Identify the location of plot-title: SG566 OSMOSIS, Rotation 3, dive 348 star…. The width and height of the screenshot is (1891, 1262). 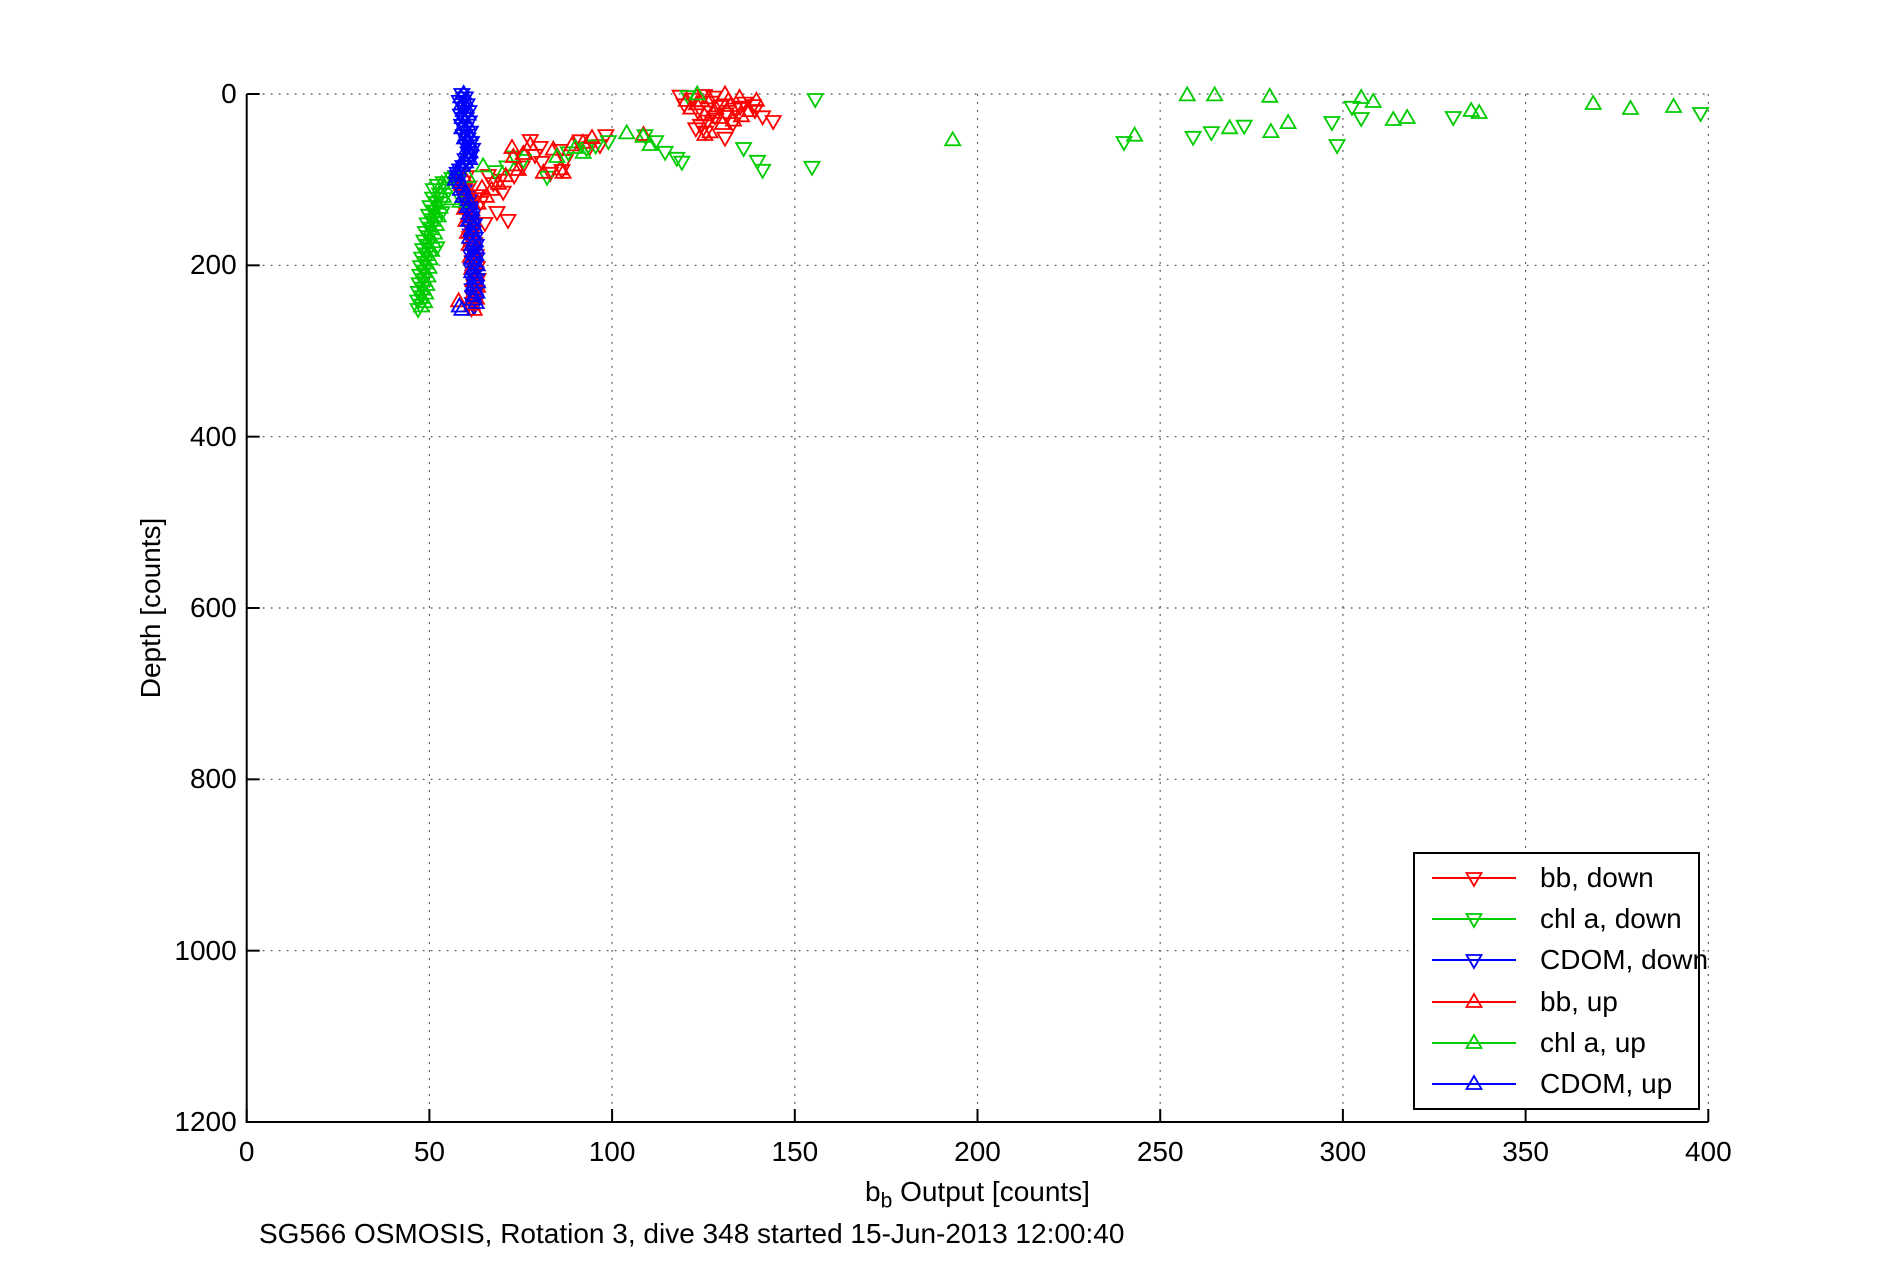
(692, 1233).